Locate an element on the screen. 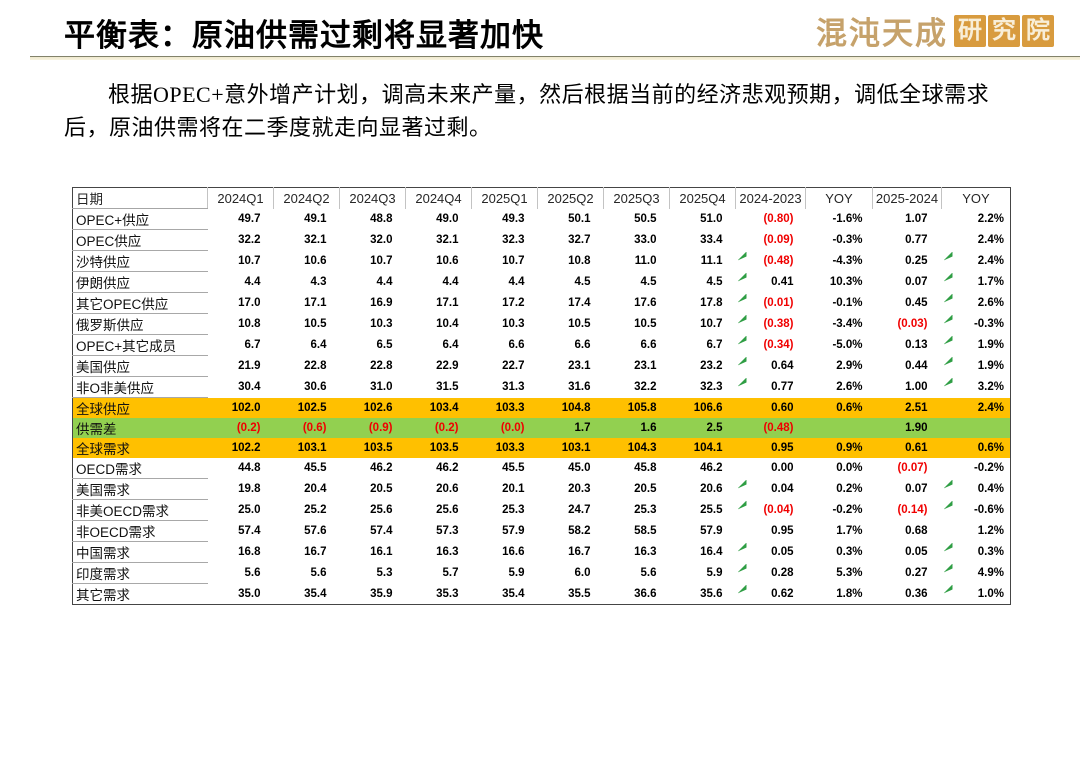 Image resolution: width=1080 pixels, height=764 pixels. cell-value: 51.0 is located at coordinates (711, 219).